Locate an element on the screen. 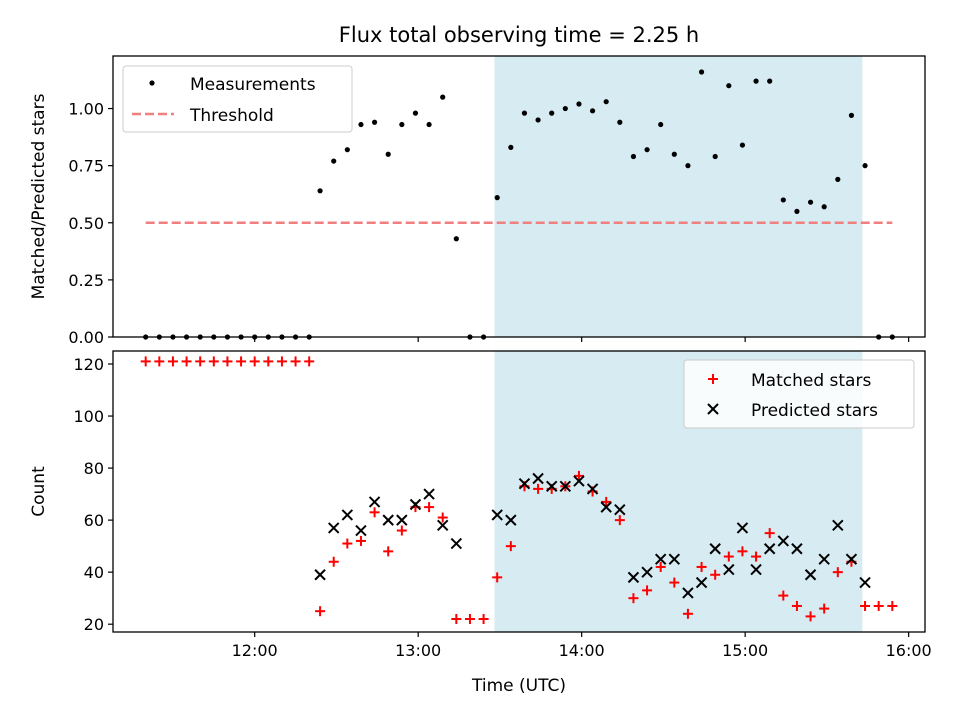 The height and width of the screenshot is (720, 960). x-tick-label: 12:00 is located at coordinates (255, 650).